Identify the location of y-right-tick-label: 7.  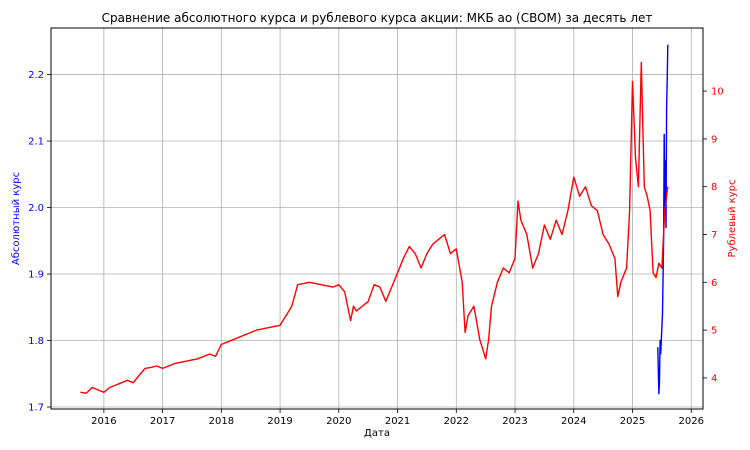
(714, 235).